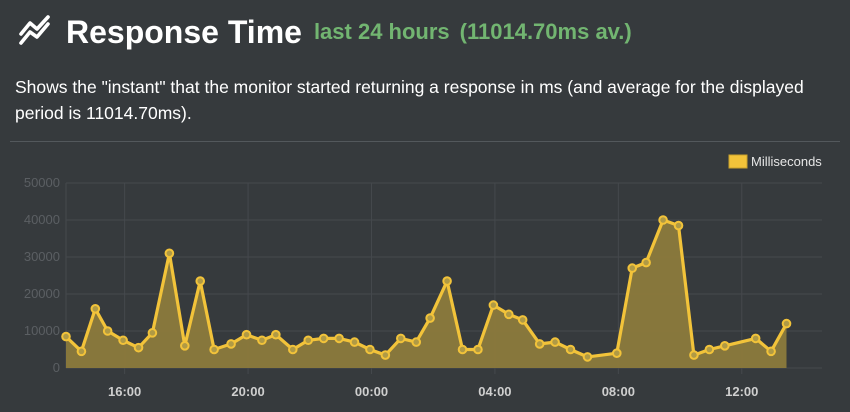 The height and width of the screenshot is (412, 850). I want to click on y-tick-label: 20000, so click(42, 293).